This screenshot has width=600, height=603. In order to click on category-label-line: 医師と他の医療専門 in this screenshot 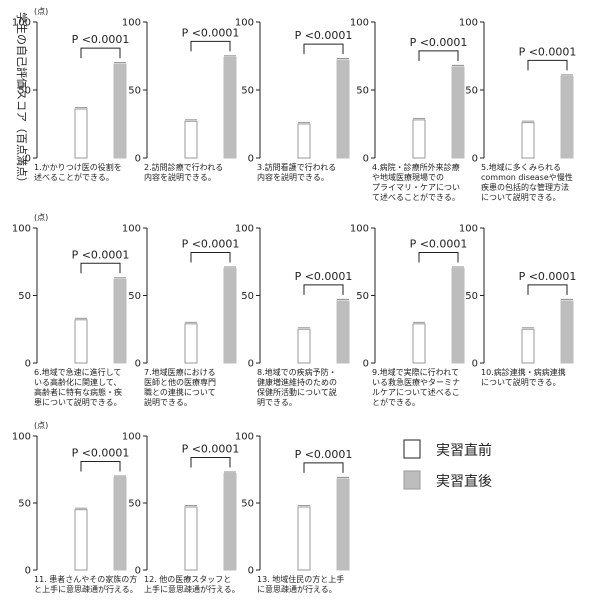, I will do `click(180, 382)`.